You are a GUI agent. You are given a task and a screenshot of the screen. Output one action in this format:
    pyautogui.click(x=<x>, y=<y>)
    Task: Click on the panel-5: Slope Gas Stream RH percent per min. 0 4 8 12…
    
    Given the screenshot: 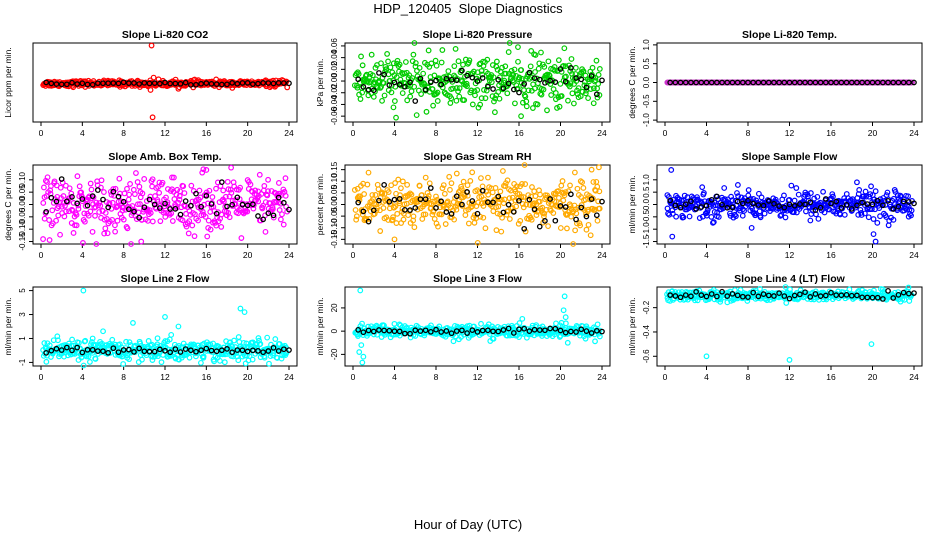 What is the action you would take?
    pyautogui.click(x=463, y=205)
    